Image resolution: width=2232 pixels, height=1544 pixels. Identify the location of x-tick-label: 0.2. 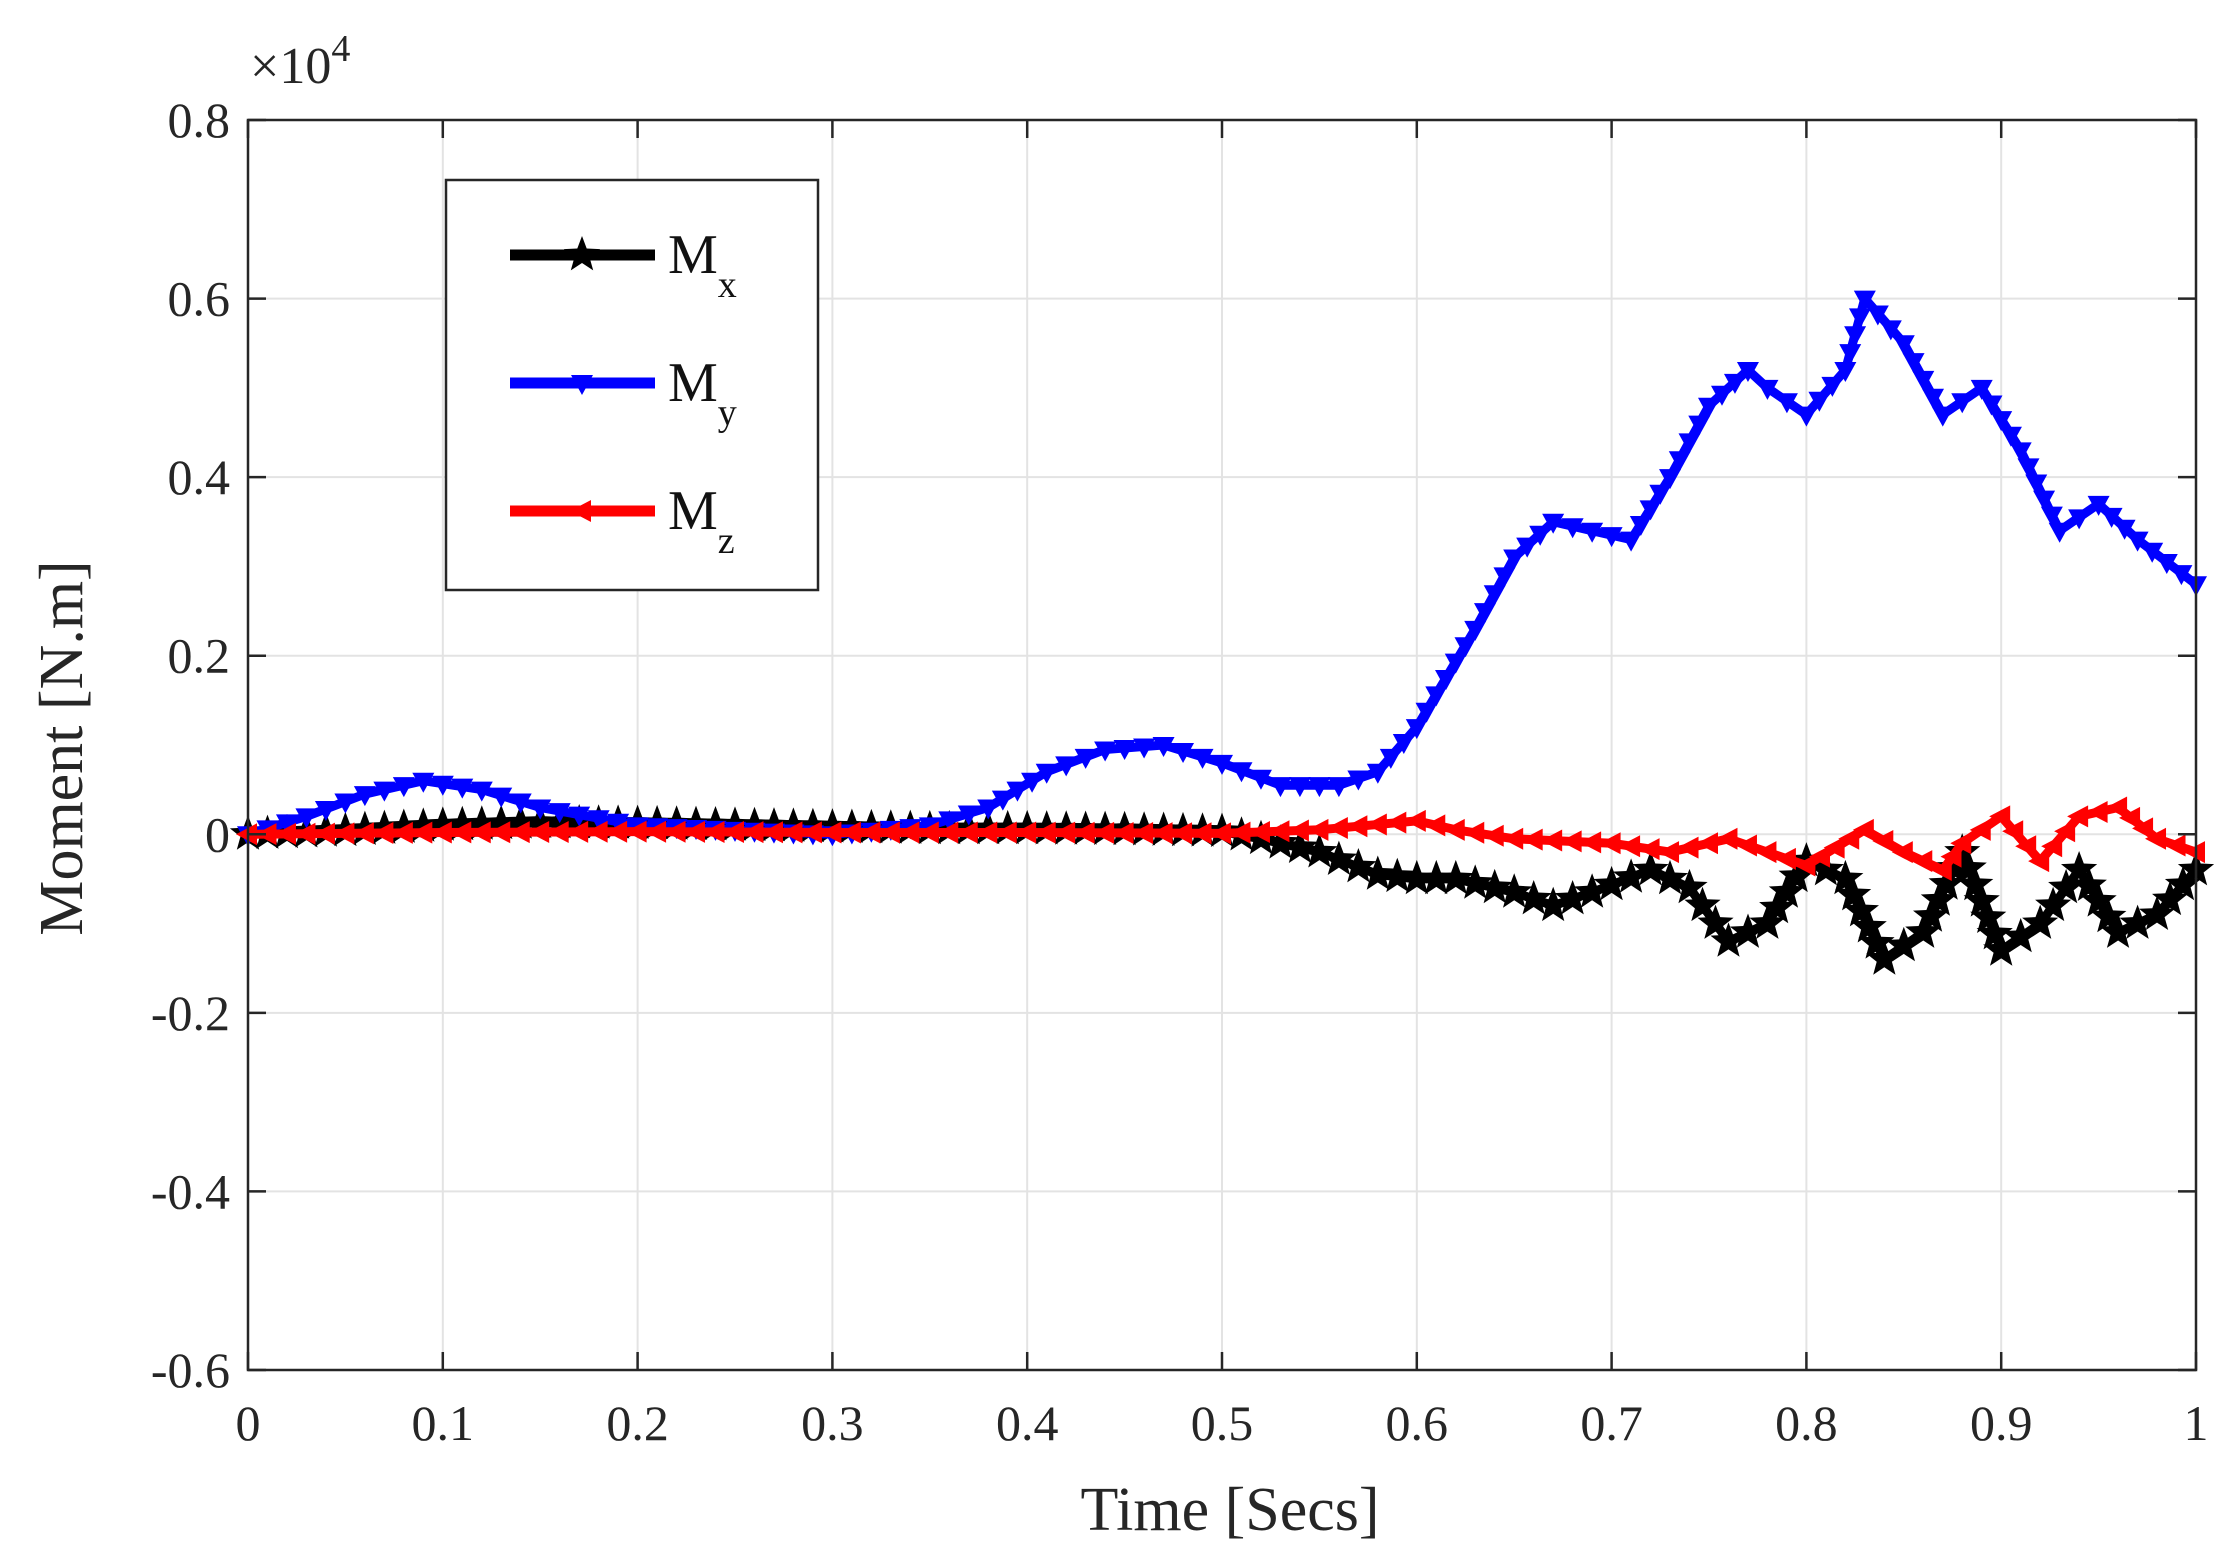
(637, 1423).